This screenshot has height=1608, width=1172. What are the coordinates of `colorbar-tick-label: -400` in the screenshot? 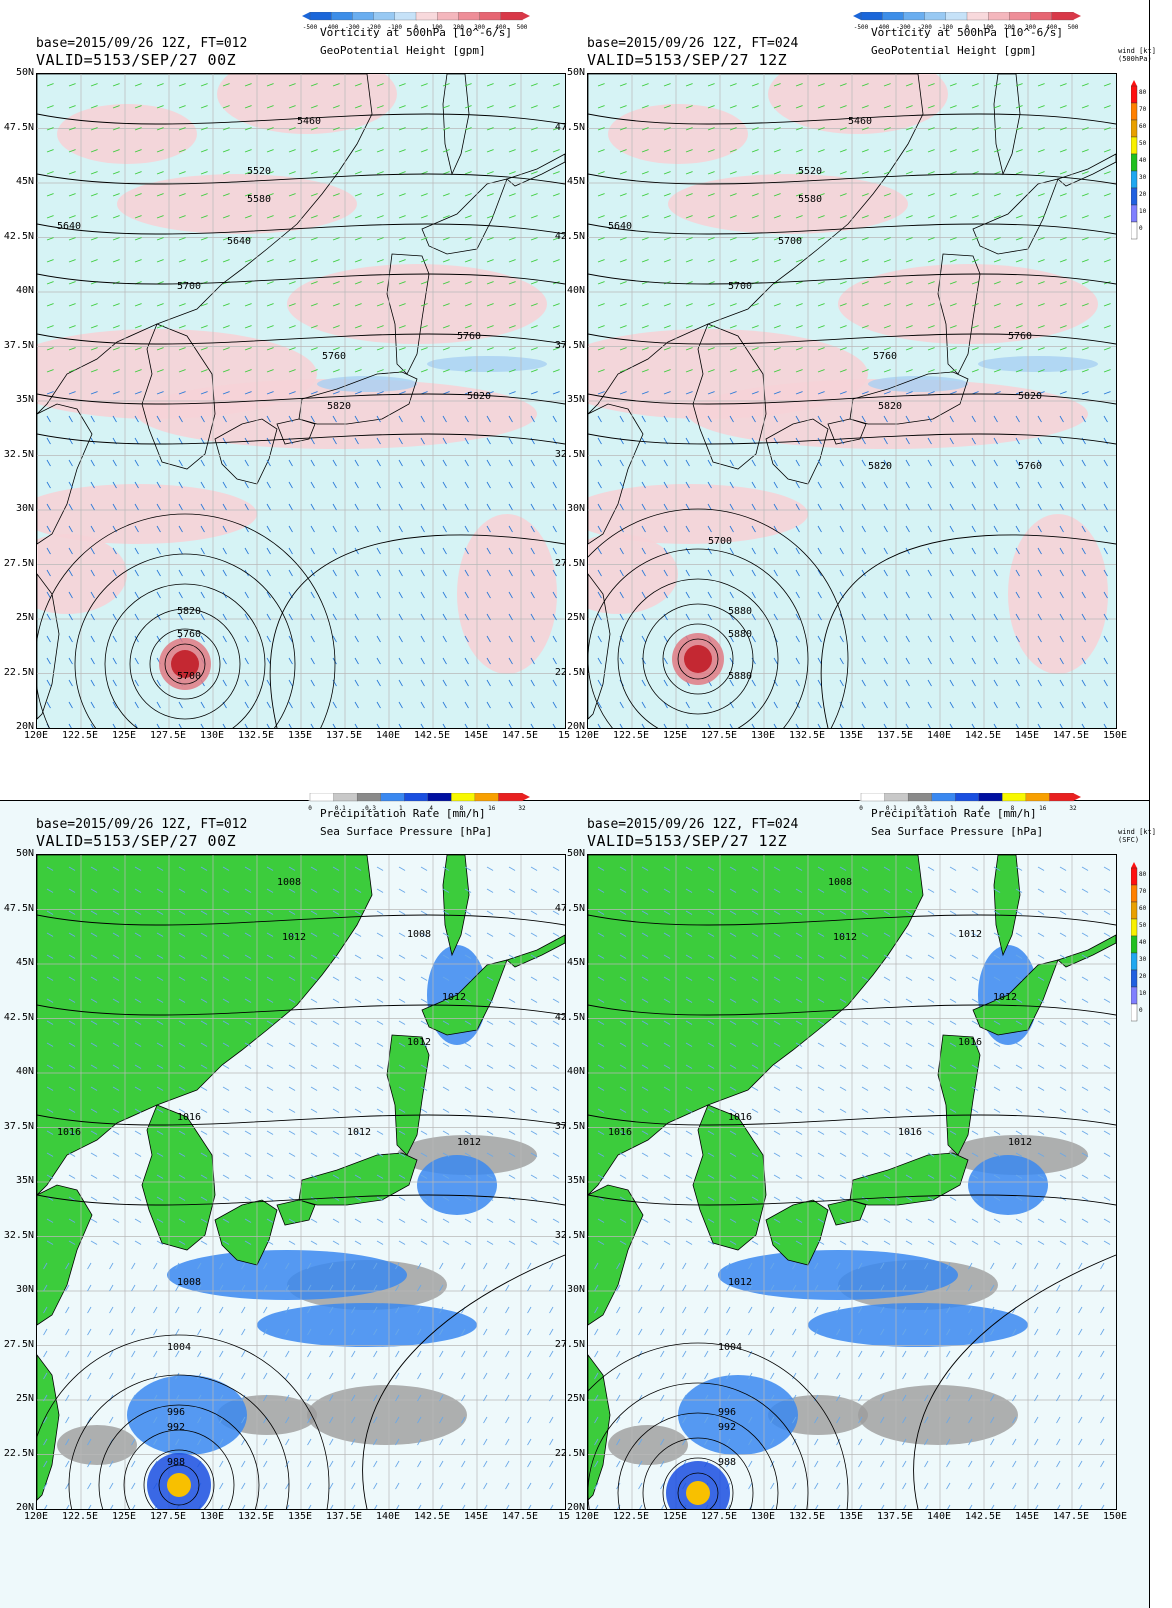 It's located at (882, 27).